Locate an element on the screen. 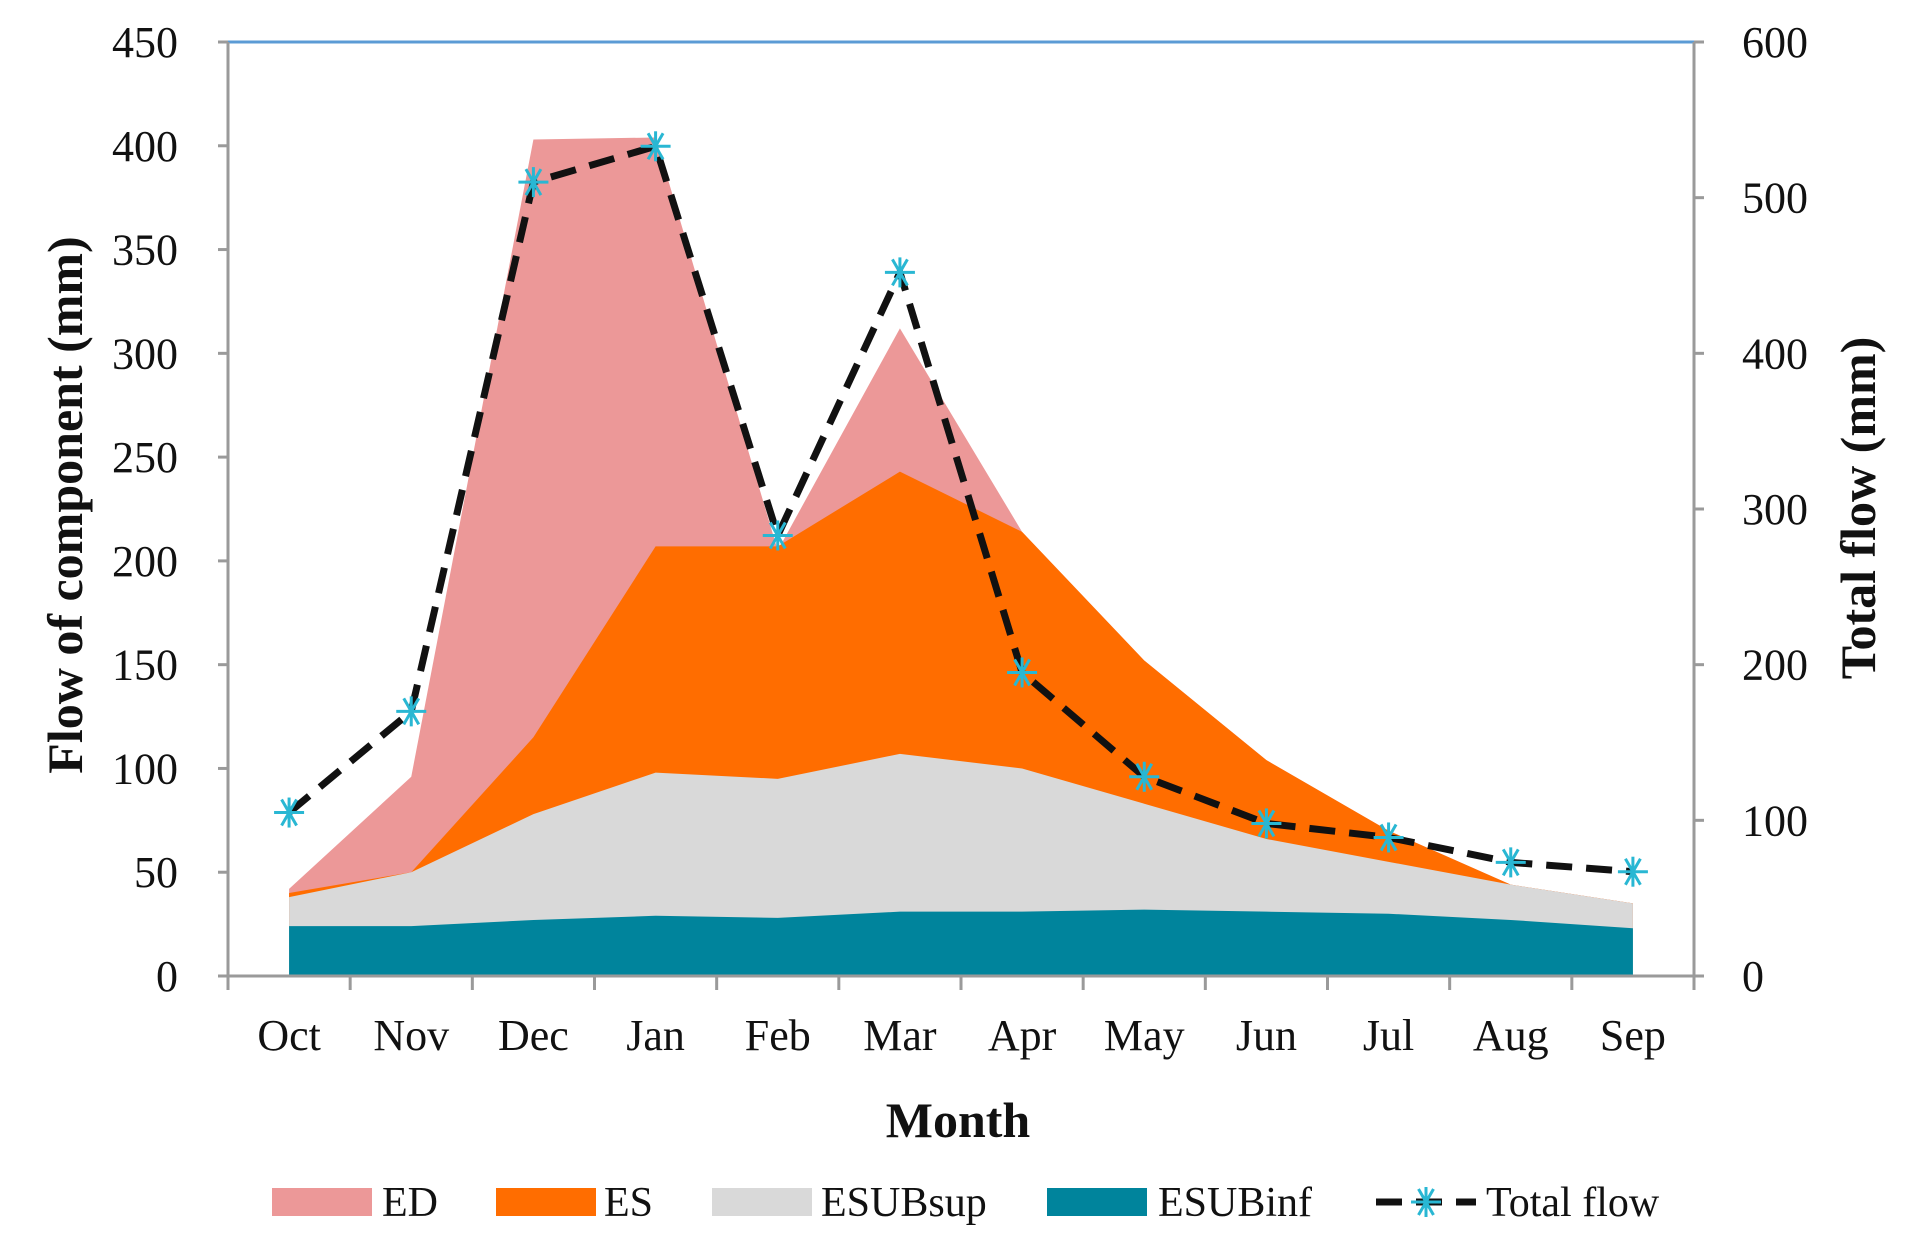 This screenshot has height=1244, width=1910. x-tick-label: Aug is located at coordinates (1511, 1035).